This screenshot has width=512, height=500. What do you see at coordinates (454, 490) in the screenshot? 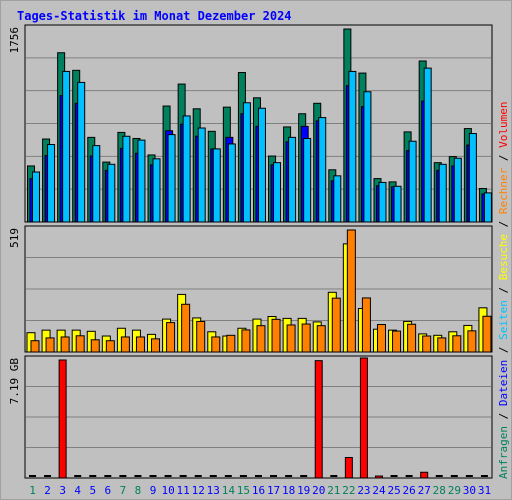
I see `day-label: 29` at bounding box center [454, 490].